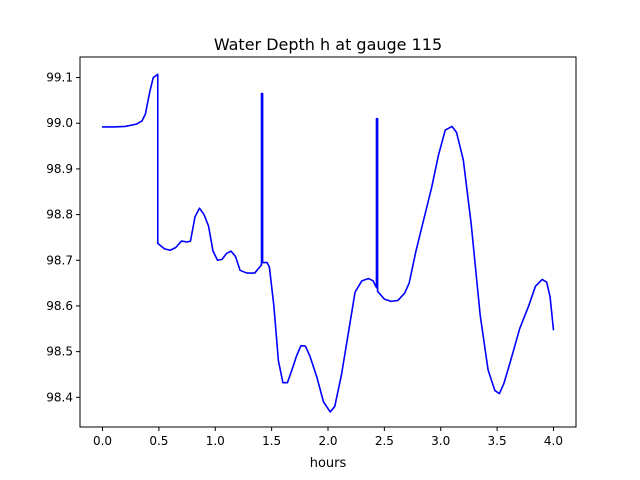 The height and width of the screenshot is (480, 640). What do you see at coordinates (384, 441) in the screenshot?
I see `x-tick-label: 2.5` at bounding box center [384, 441].